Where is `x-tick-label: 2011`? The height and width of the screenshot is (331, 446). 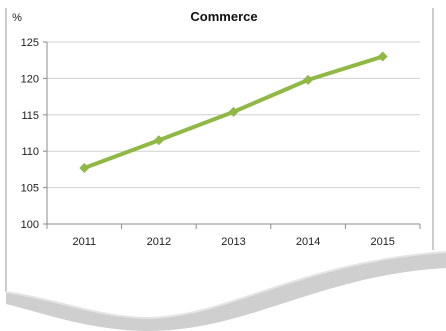 x-tick-label: 2011 is located at coordinates (84, 242).